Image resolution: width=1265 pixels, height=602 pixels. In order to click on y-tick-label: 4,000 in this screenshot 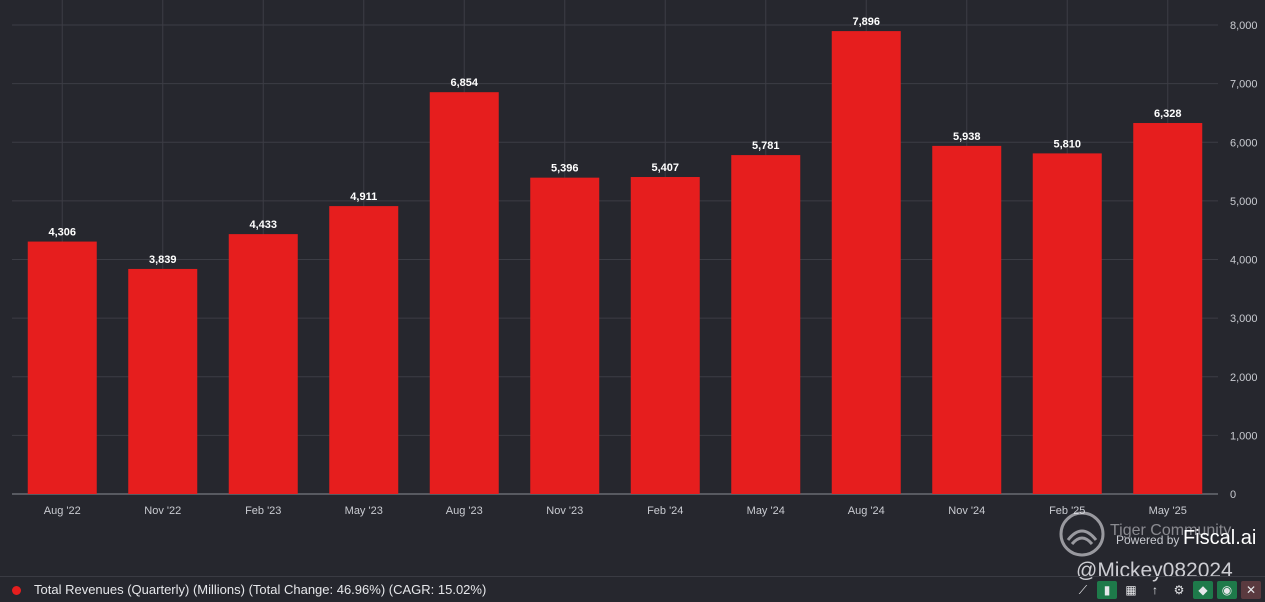, I will do `click(1244, 261)`.